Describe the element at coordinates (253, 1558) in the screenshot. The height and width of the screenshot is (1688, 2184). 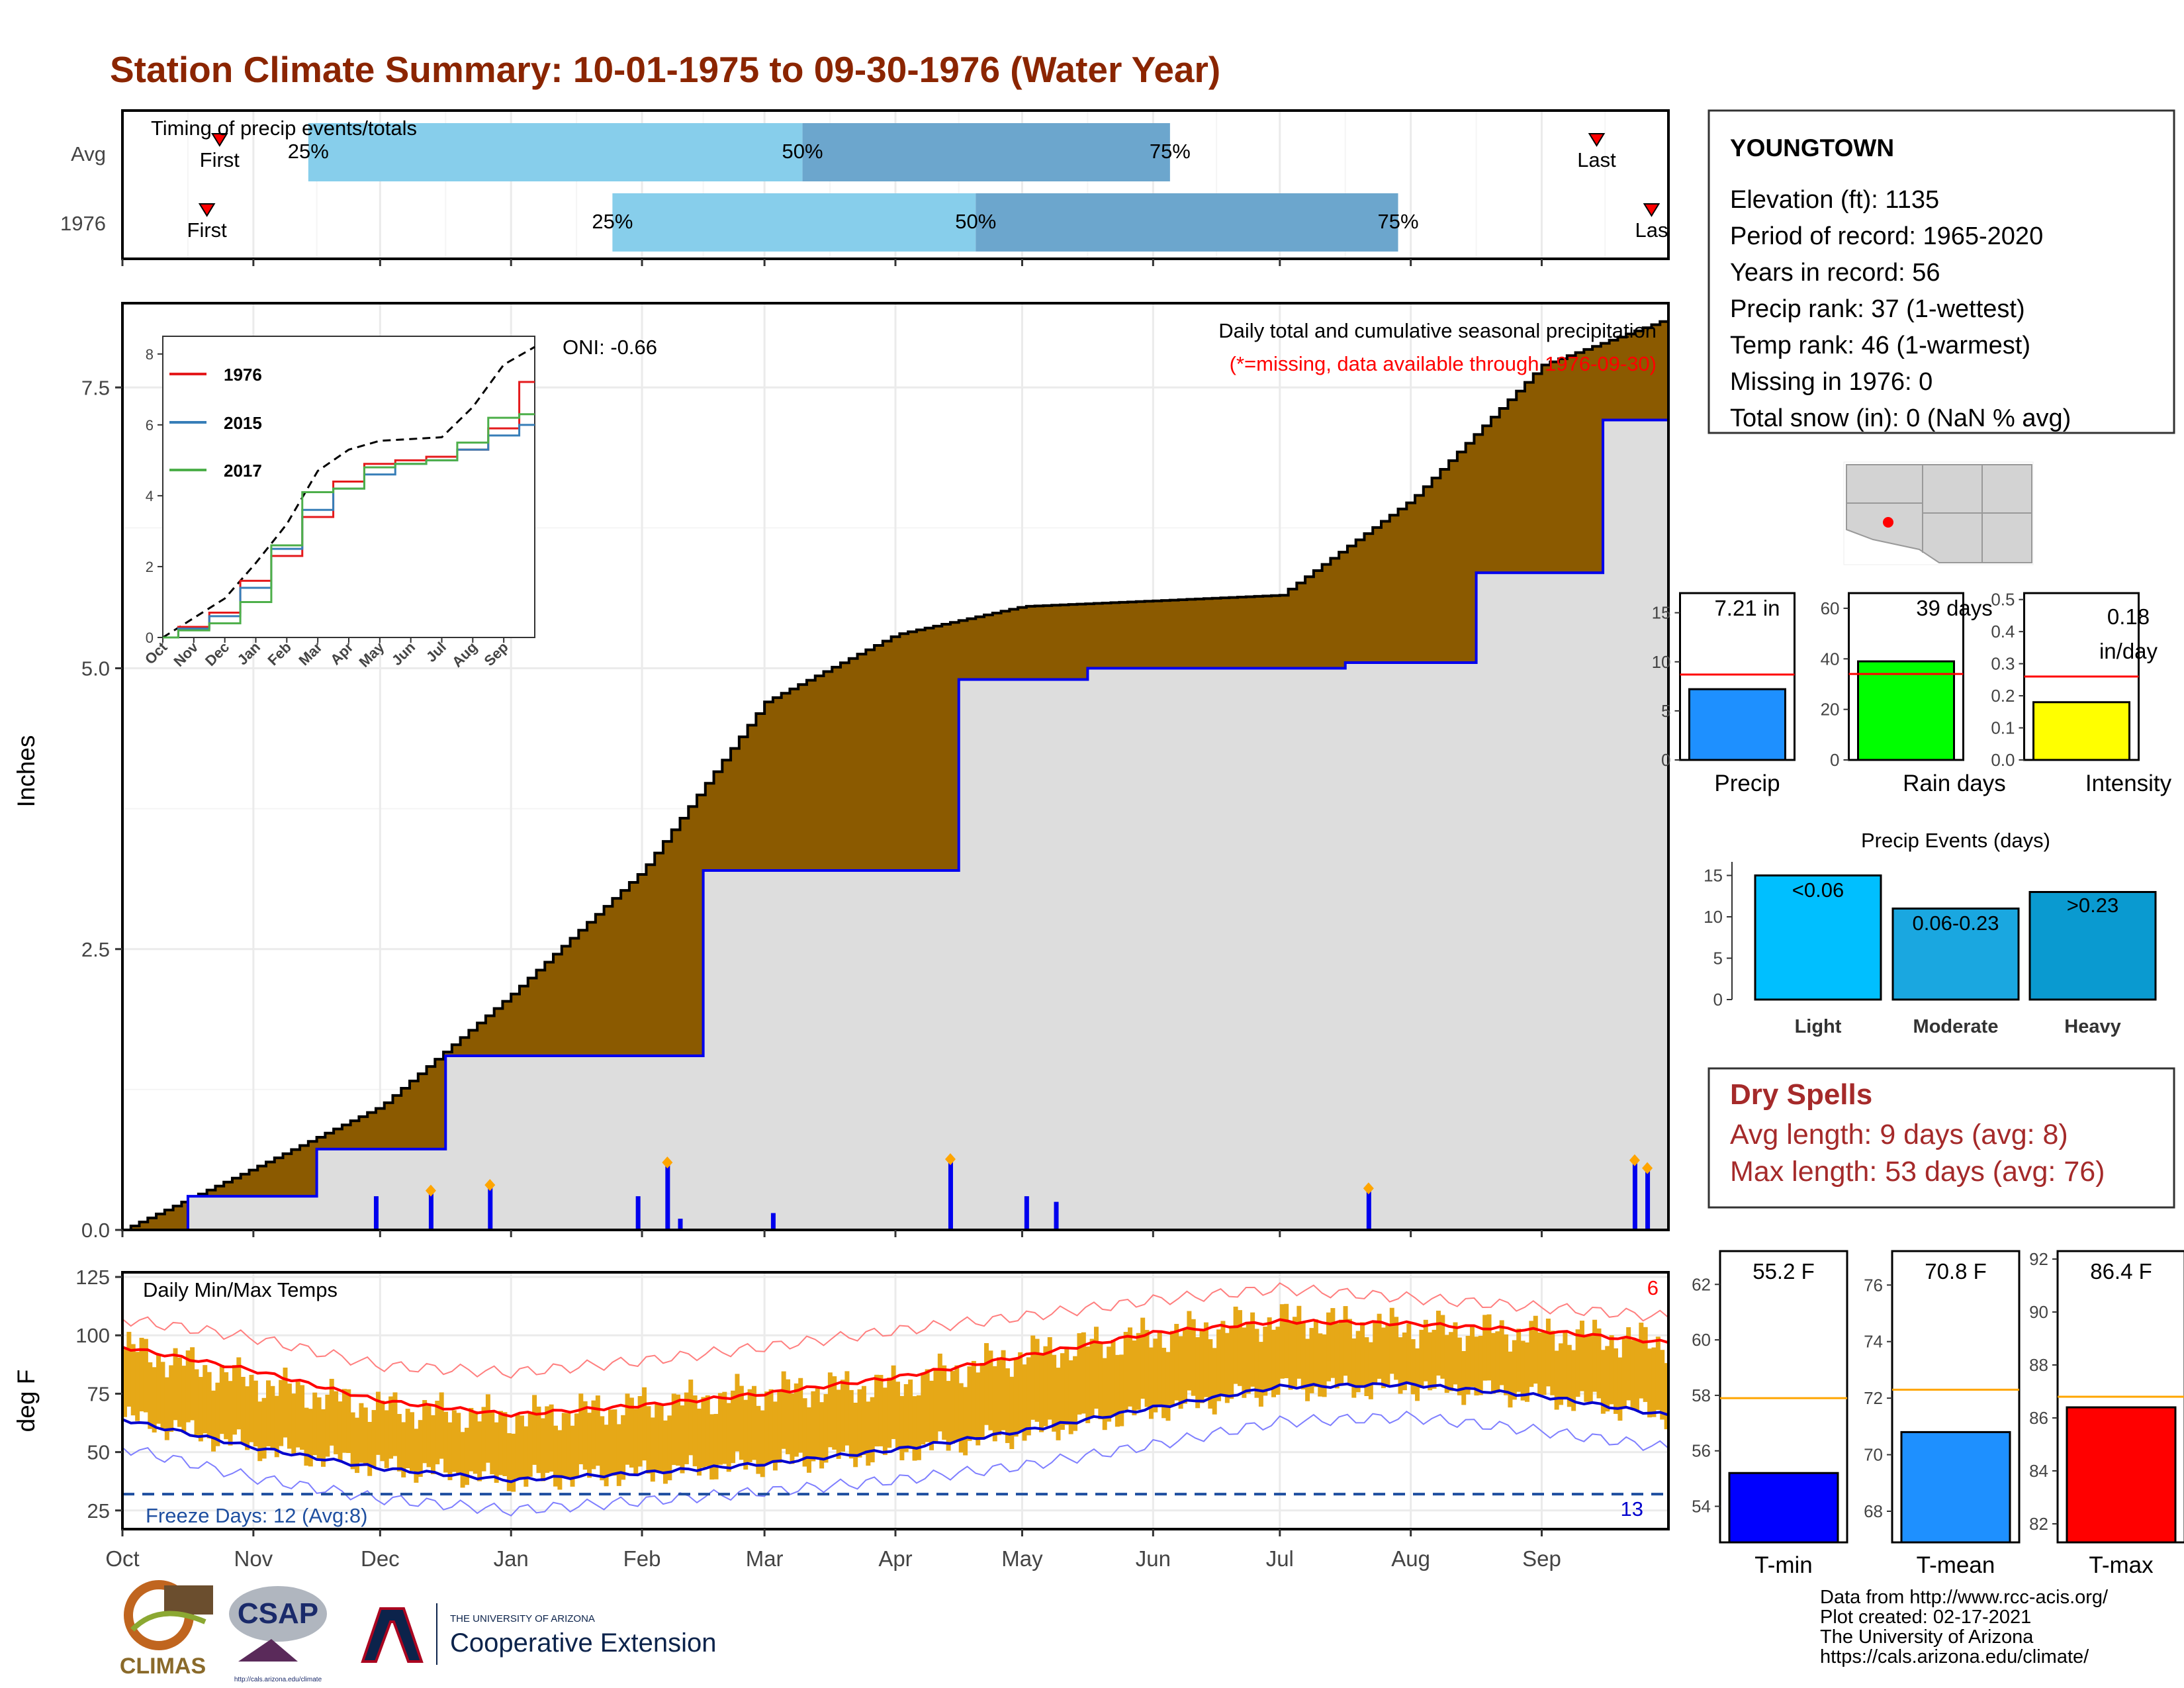
I see `month-tick-label: Nov` at that location.